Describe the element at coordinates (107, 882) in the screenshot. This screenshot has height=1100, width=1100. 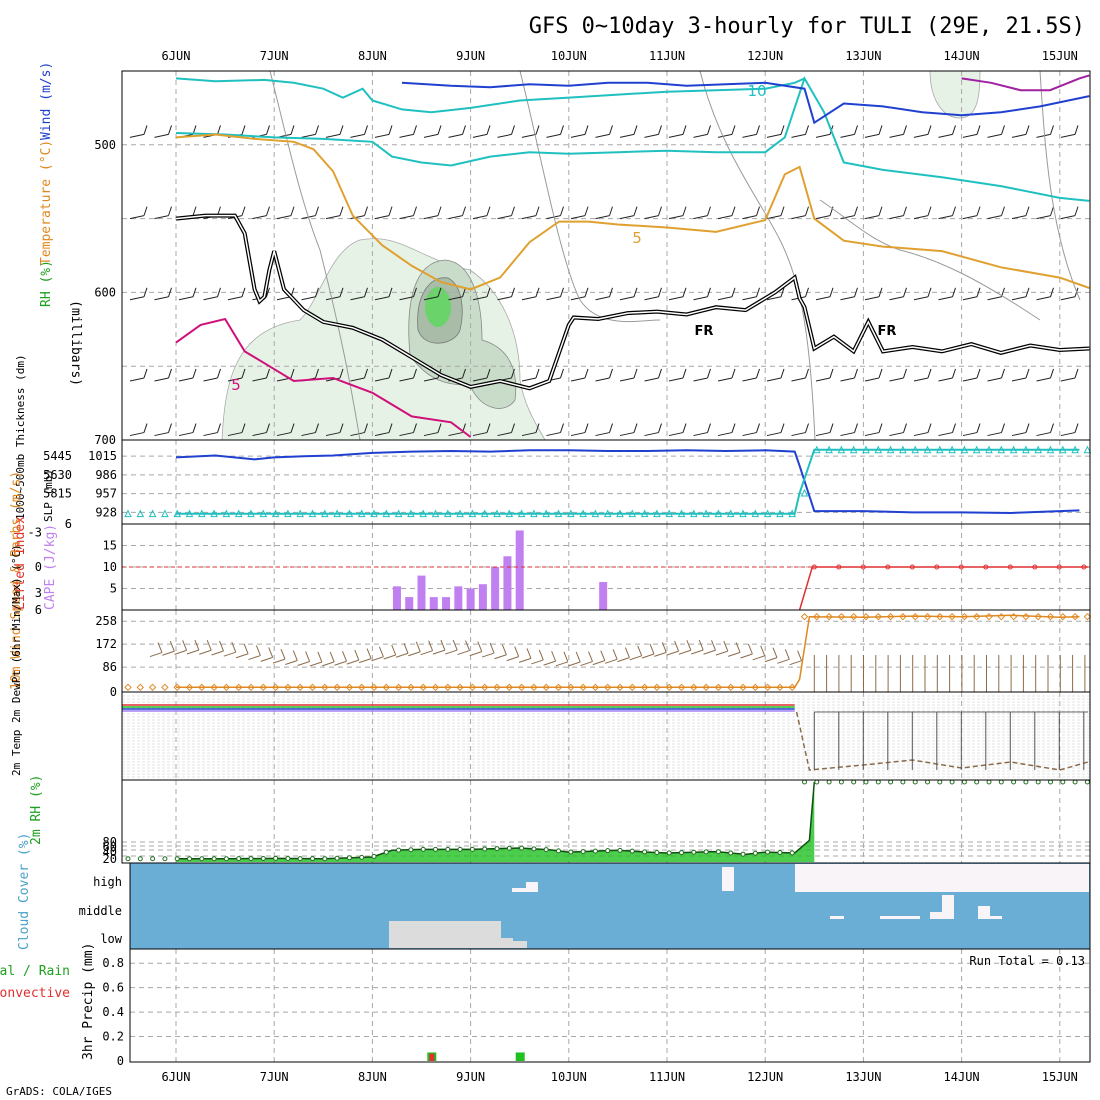
I see `cloud-level-high: high` at that location.